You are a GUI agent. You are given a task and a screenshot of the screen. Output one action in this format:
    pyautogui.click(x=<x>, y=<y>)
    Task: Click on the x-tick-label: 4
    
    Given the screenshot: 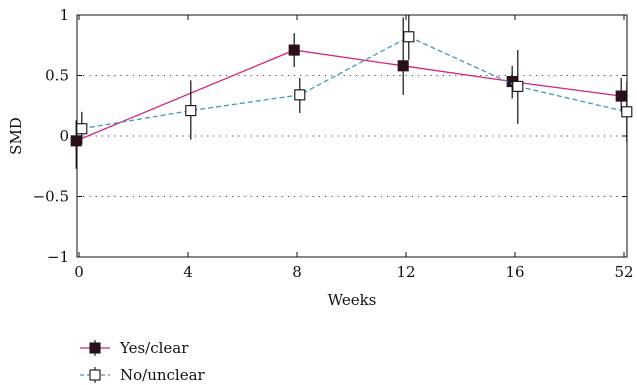 What is the action you would take?
    pyautogui.click(x=188, y=272)
    